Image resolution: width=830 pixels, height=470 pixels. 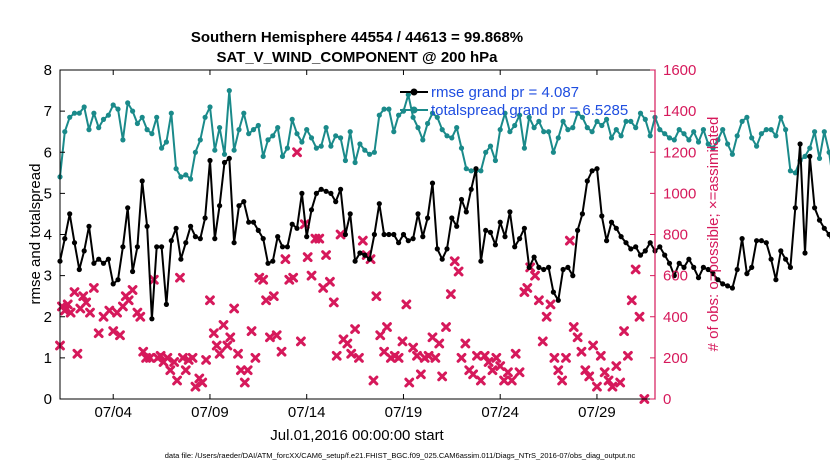 I want to click on y-tick-label: 0, so click(x=48, y=399).